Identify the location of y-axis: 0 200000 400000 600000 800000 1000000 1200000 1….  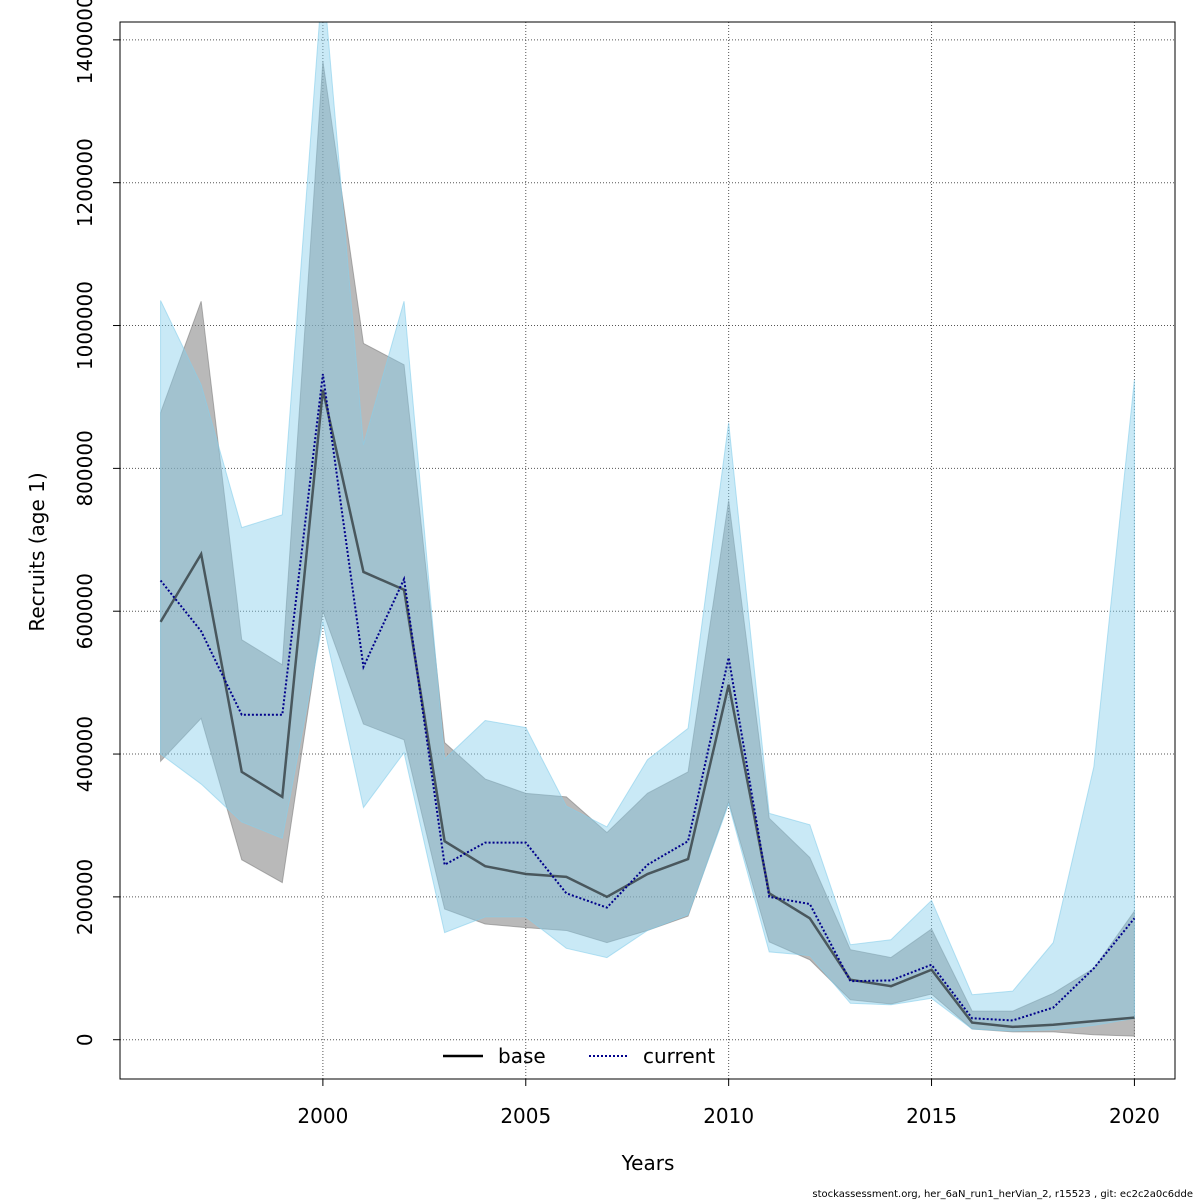
(96, 523).